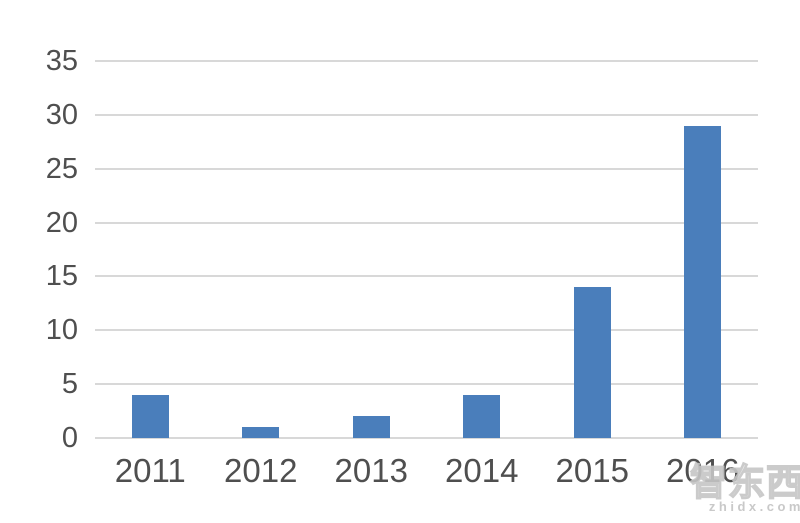 The image size is (800, 523). I want to click on bar-2013, so click(371, 427).